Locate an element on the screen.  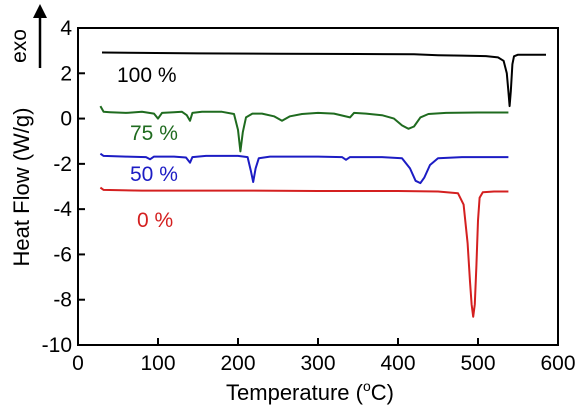
x-tick-label: 200 is located at coordinates (237, 363).